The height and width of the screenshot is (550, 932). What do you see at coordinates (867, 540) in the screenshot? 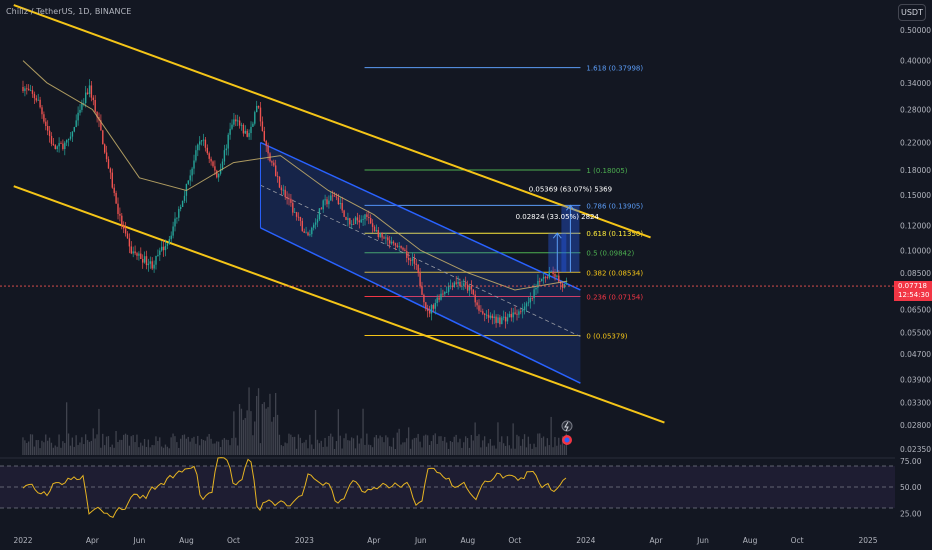
I see `x-tick-label: 2025` at bounding box center [867, 540].